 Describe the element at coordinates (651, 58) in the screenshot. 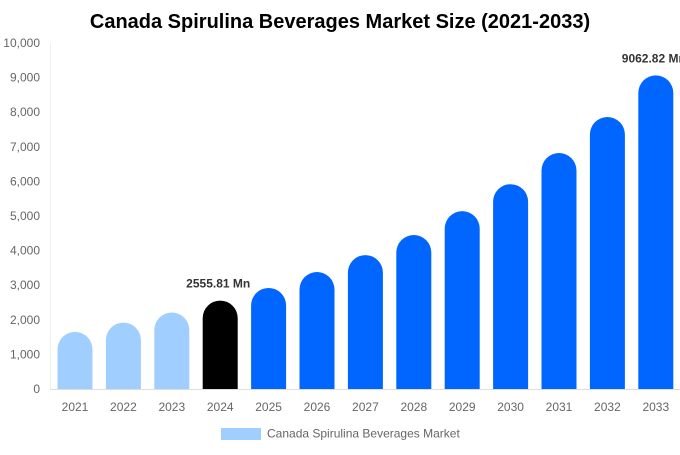

I see `data-label-2033: 9062.82 Mn` at that location.